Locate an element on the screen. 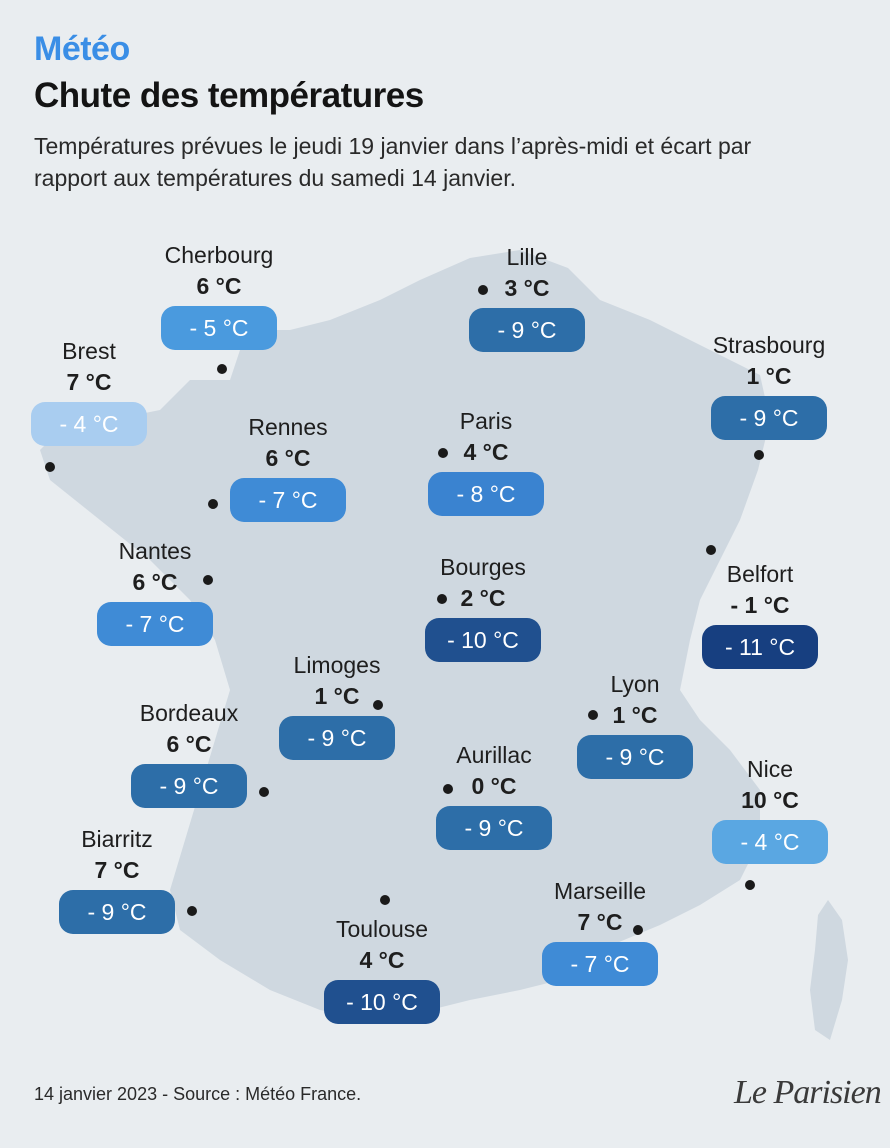 This screenshot has width=890, height=1148. city-name: Cherbourg is located at coordinates (219, 255).